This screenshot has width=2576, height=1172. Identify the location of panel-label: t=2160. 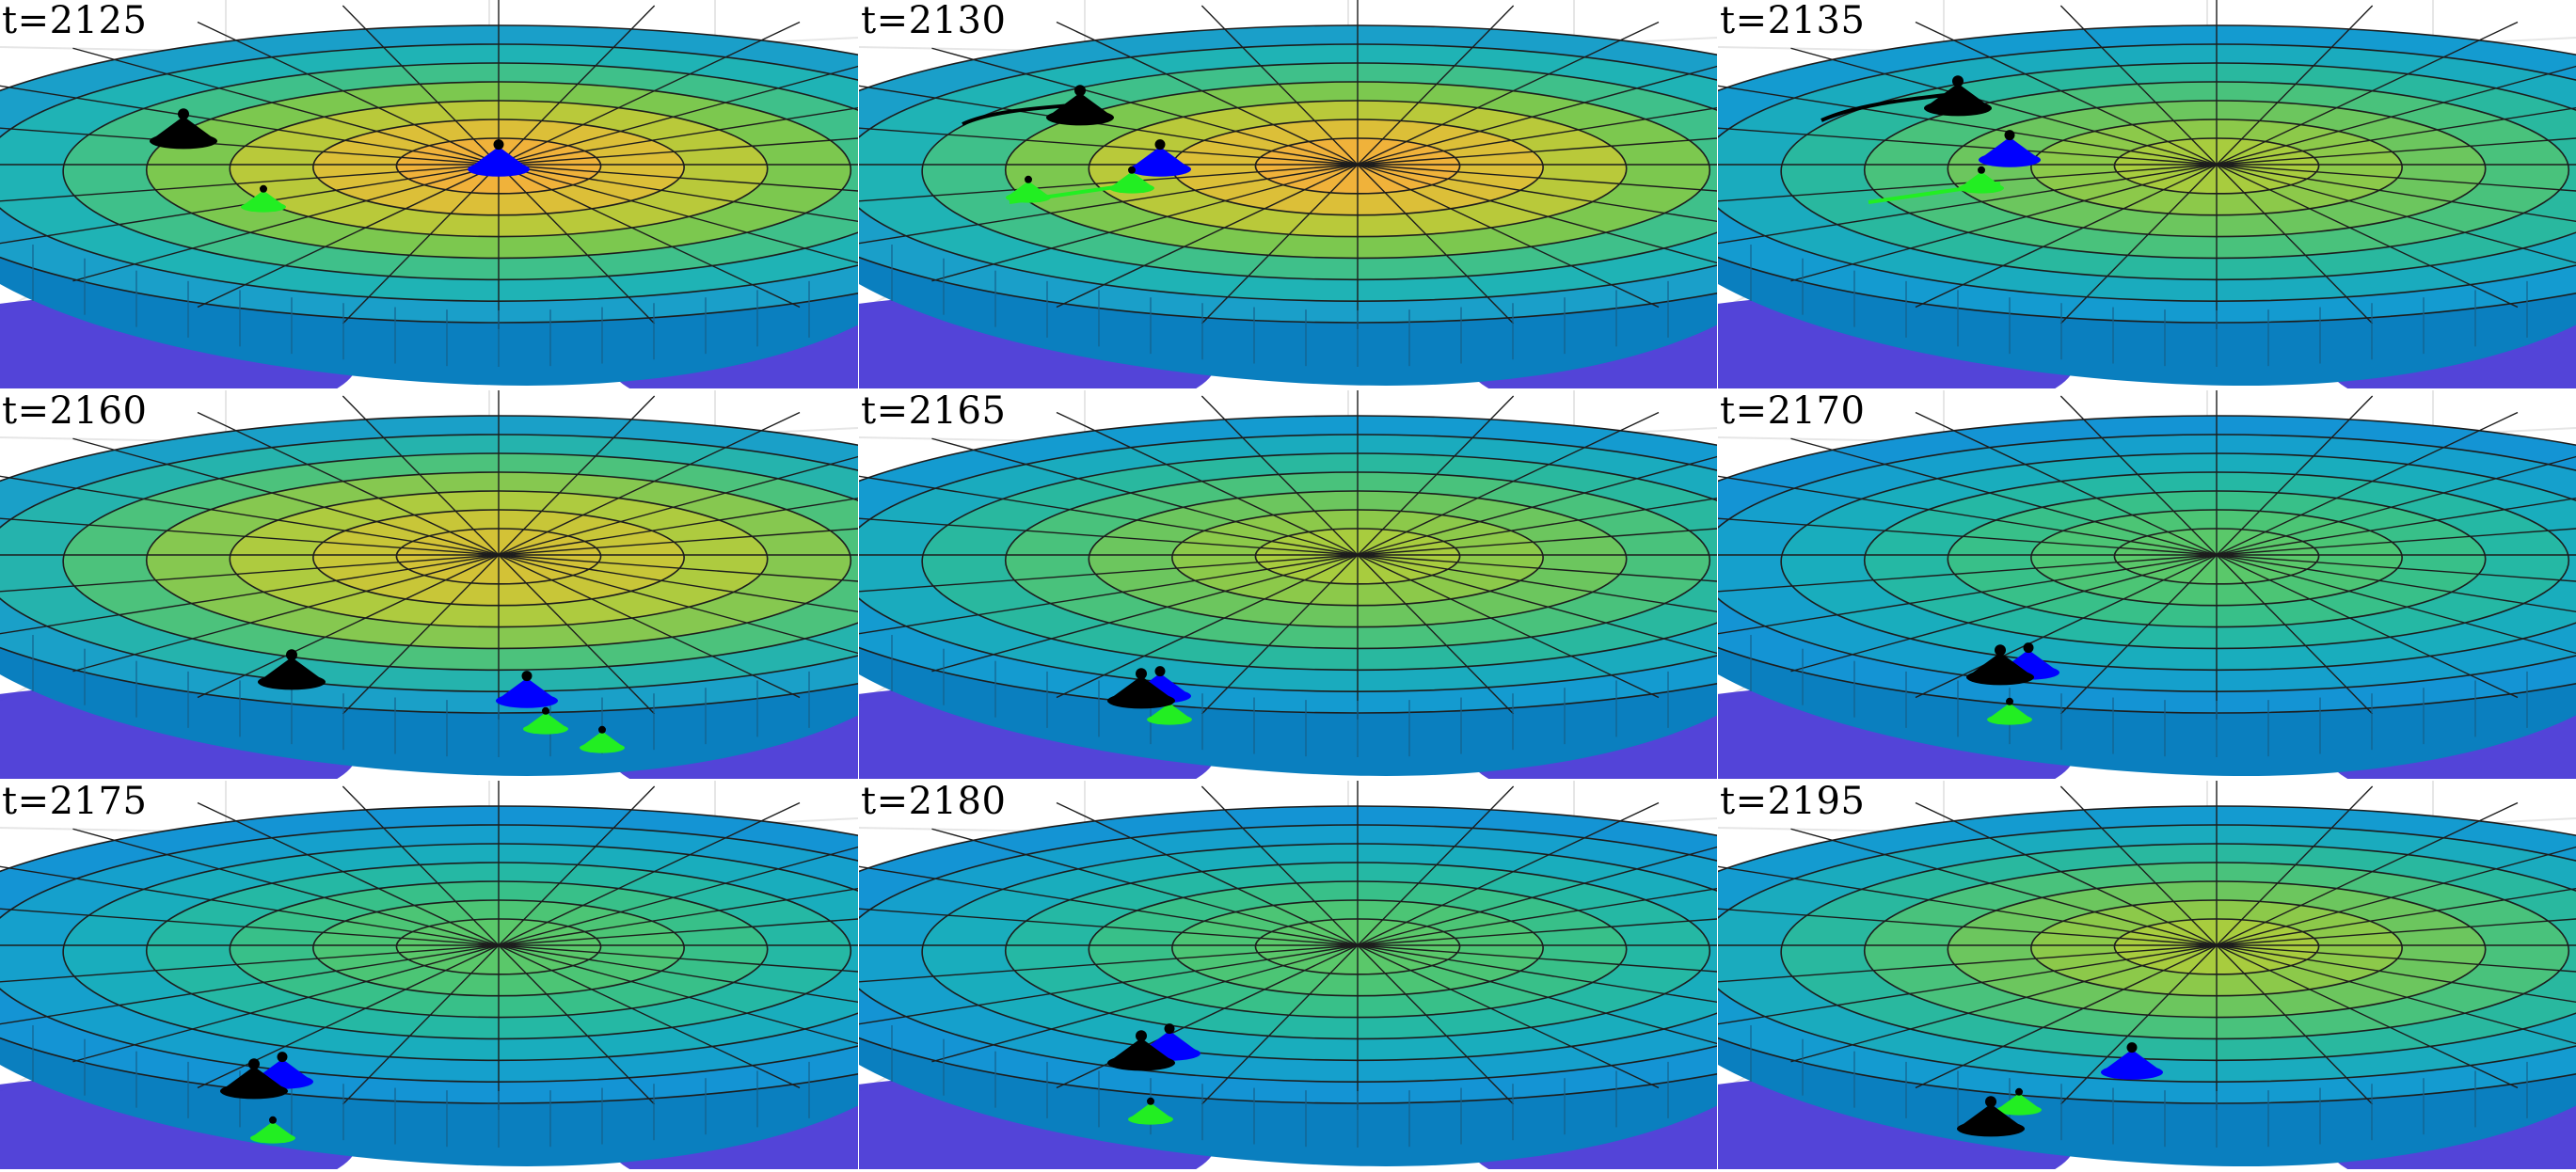
(75, 411).